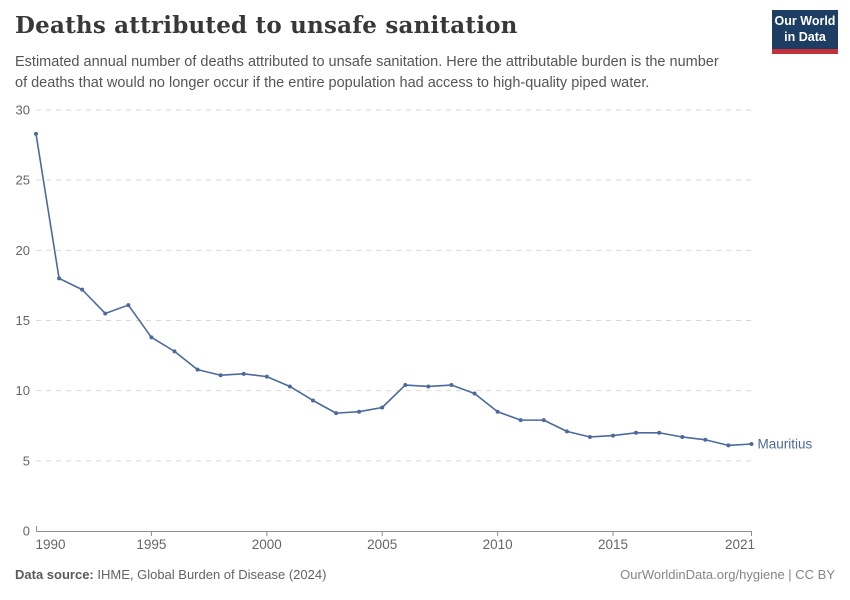  I want to click on data-point-2000, so click(266, 376).